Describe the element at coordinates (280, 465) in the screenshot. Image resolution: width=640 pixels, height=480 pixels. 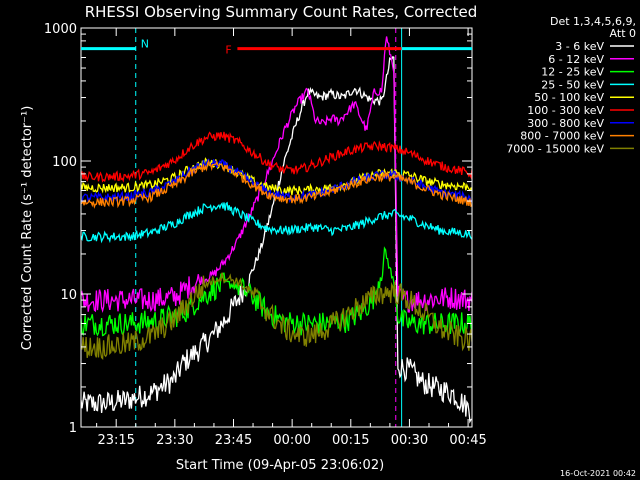
I see `x-axis-label: Start Time (09-Apr-05 23:06:02)` at that location.